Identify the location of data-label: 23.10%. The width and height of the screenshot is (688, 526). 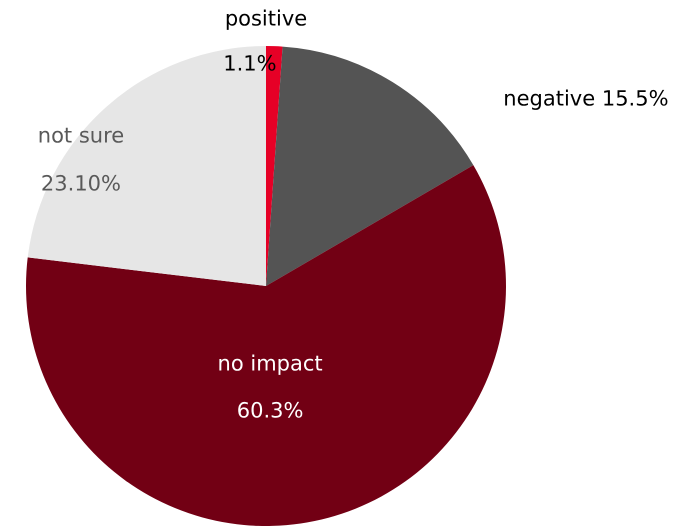
(80, 184).